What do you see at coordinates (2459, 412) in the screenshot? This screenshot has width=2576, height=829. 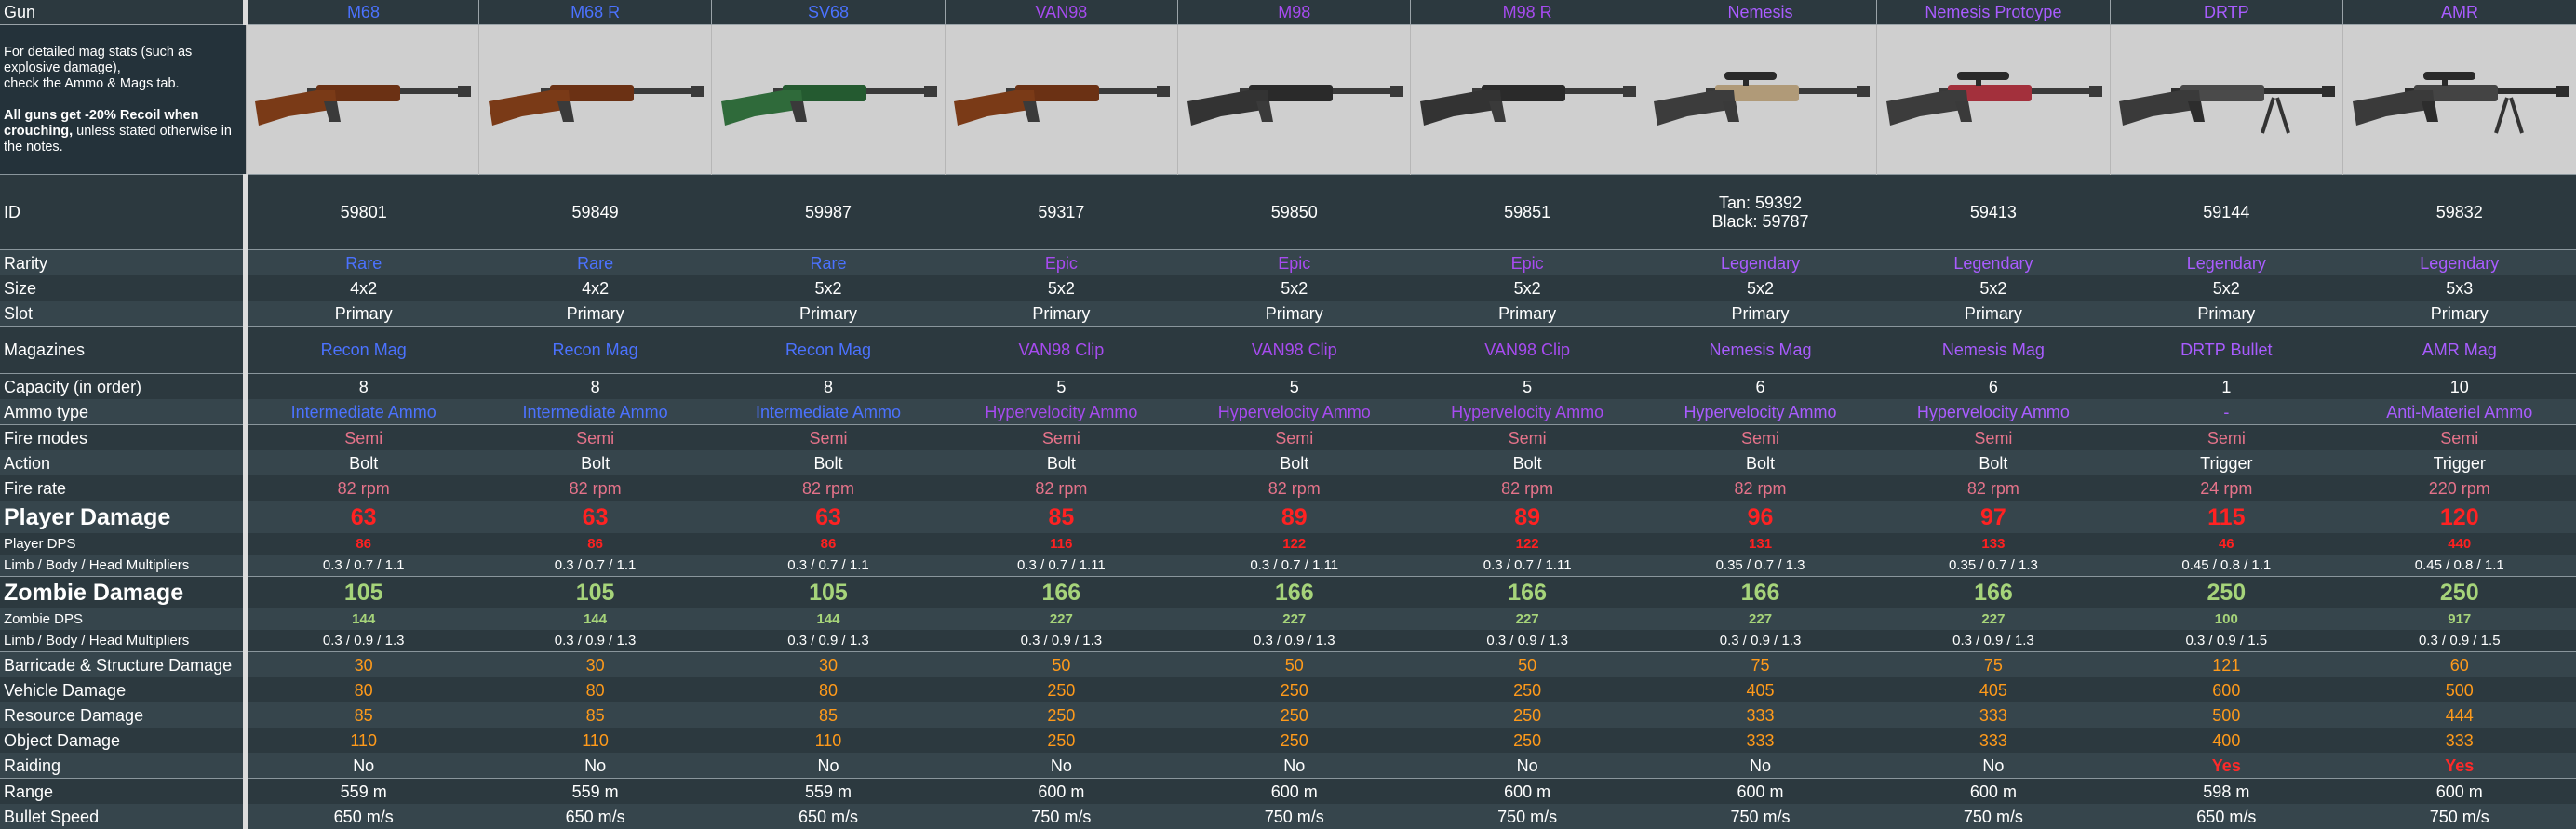 I see `ammo-cell: Anti-Materiel Ammo` at bounding box center [2459, 412].